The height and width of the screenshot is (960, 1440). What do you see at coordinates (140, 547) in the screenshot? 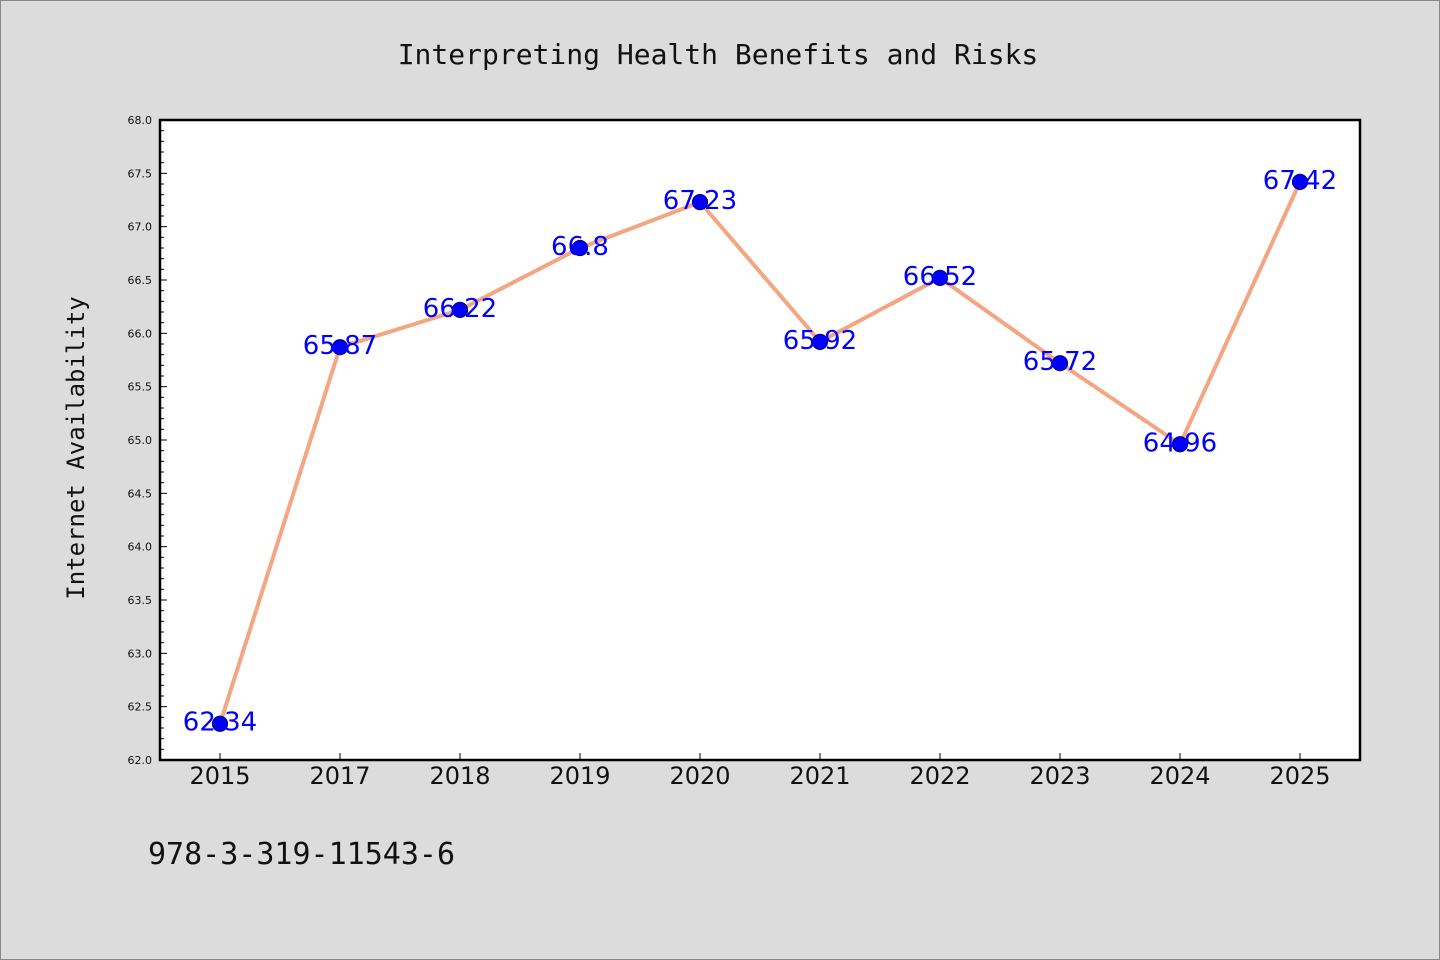
I see `y-tick-label: 64.0` at bounding box center [140, 547].